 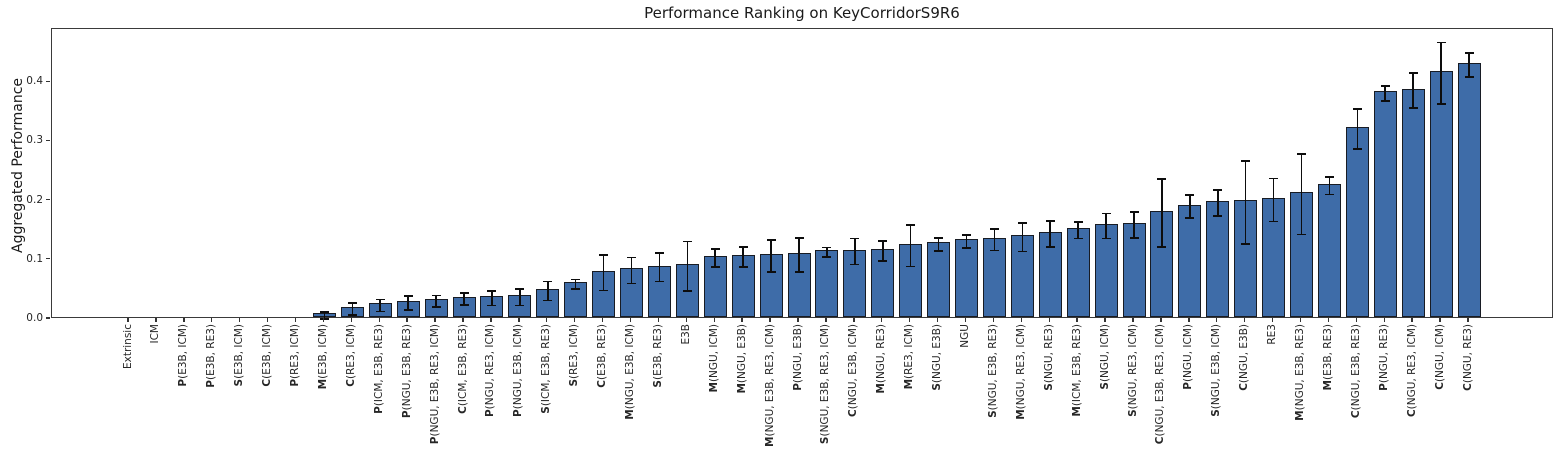 I want to click on x-tick-label: M(E3B, ICM), so click(x=322, y=357).